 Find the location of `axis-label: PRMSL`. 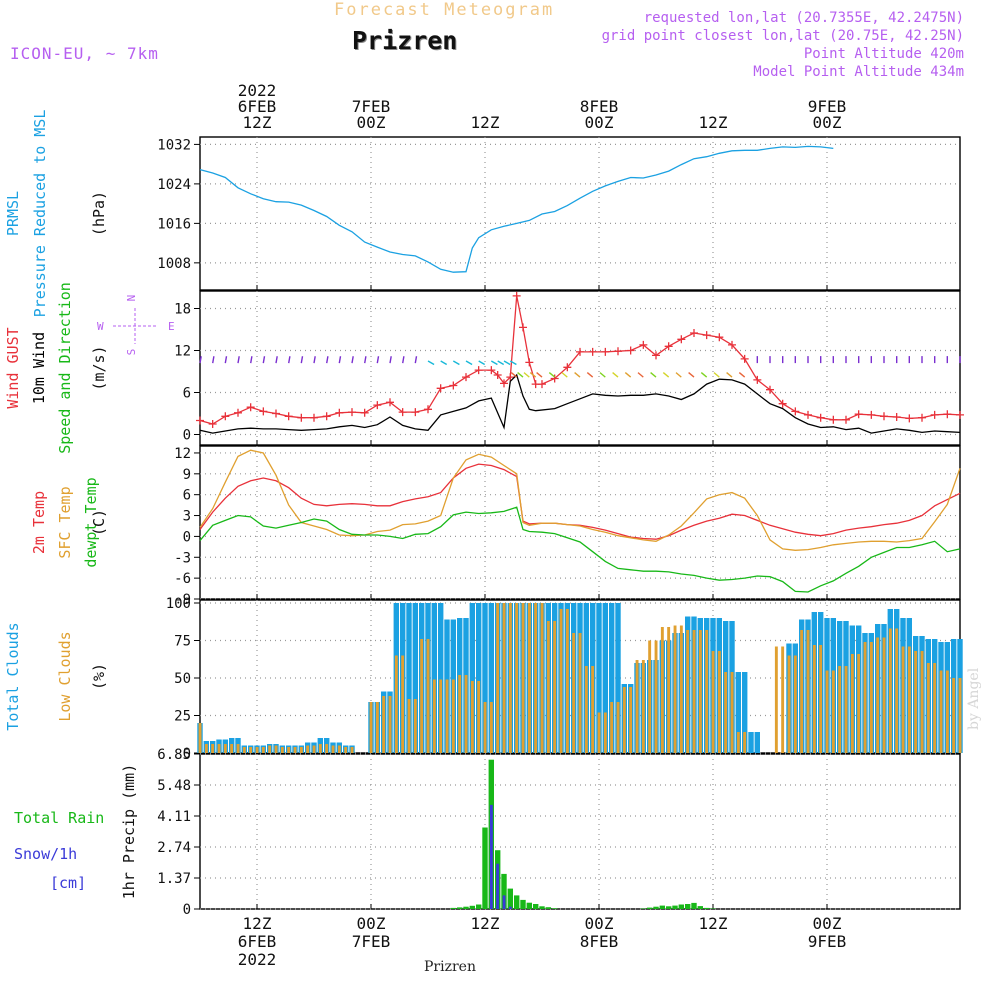

axis-label: PRMSL is located at coordinates (13, 213).